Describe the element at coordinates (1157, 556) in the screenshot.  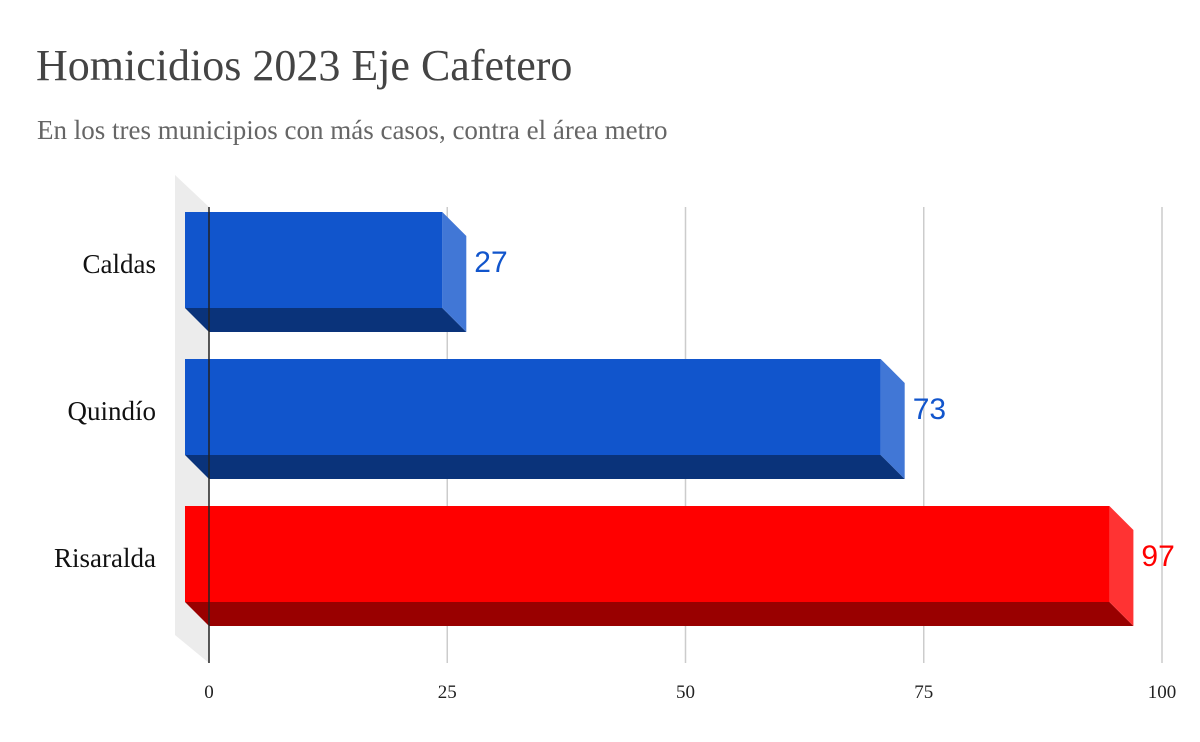
I see `data-label: 97` at that location.